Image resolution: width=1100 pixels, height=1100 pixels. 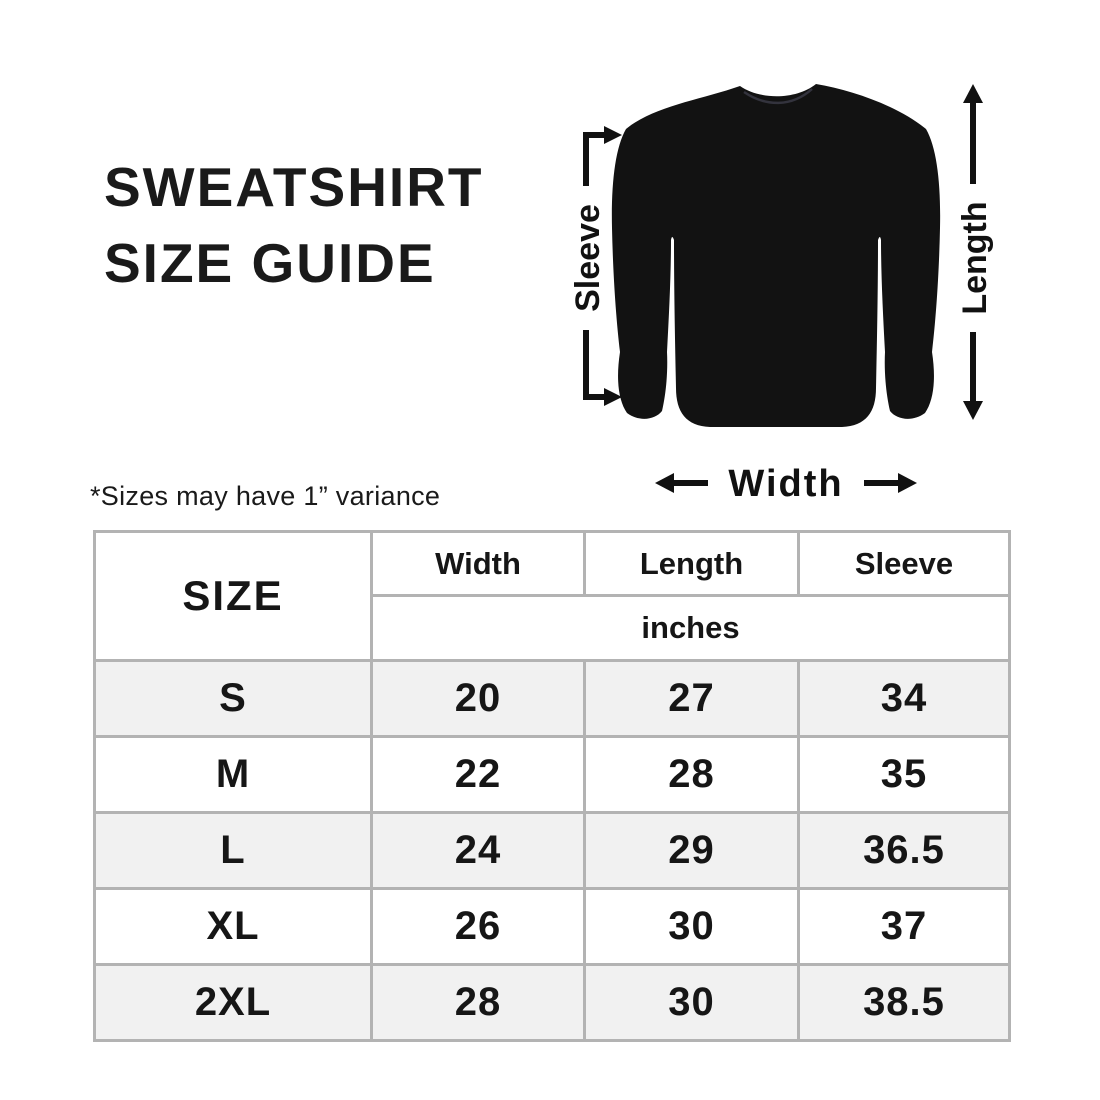 I want to click on sleeve-label: Sleeve, so click(x=588, y=258).